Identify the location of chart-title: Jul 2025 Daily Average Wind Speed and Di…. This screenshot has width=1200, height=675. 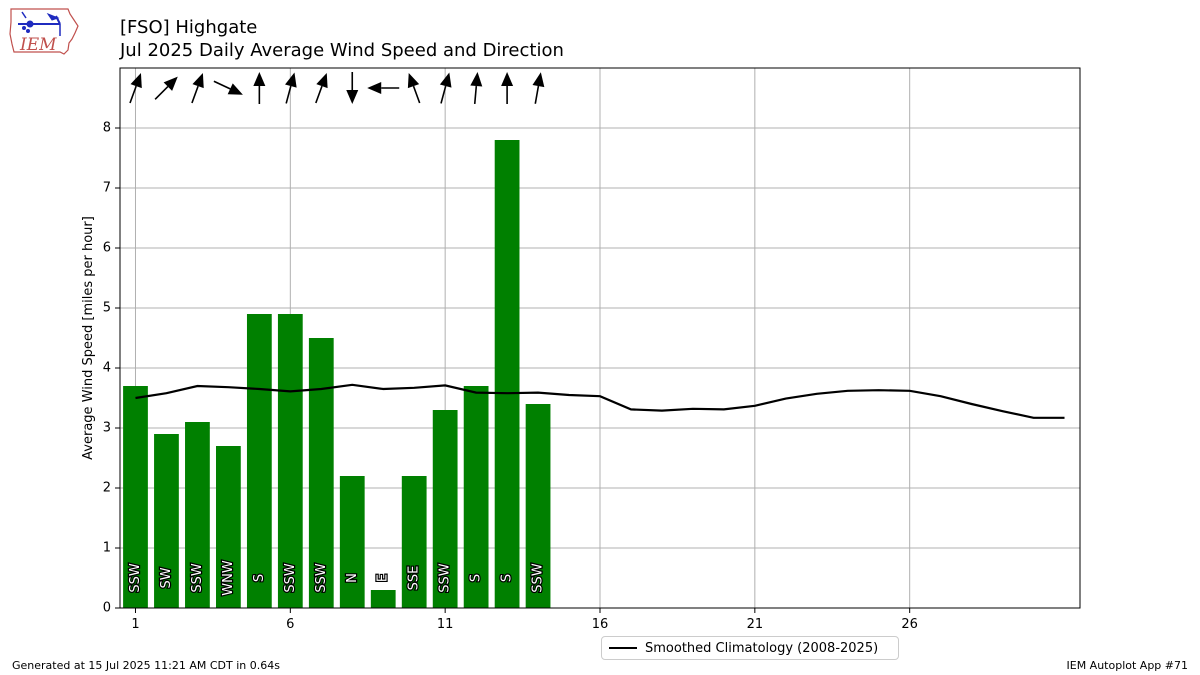
(342, 50).